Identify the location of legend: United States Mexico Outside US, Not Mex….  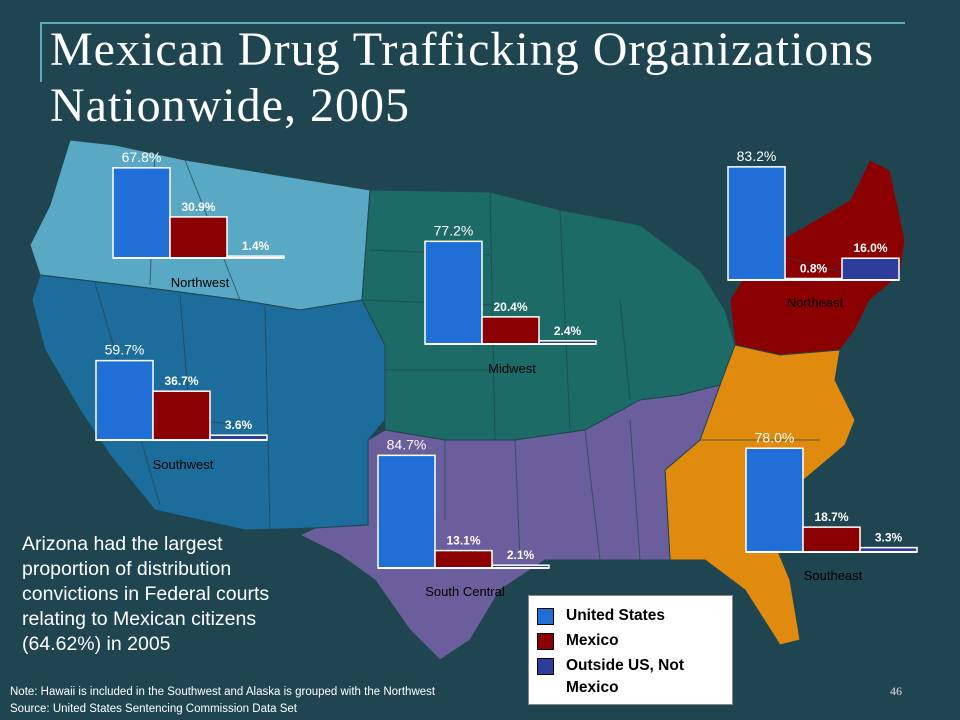
(630, 650).